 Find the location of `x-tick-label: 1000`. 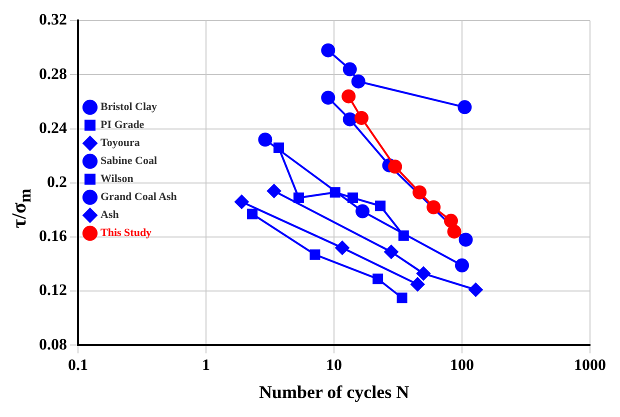

x-tick-label: 1000 is located at coordinates (590, 365).